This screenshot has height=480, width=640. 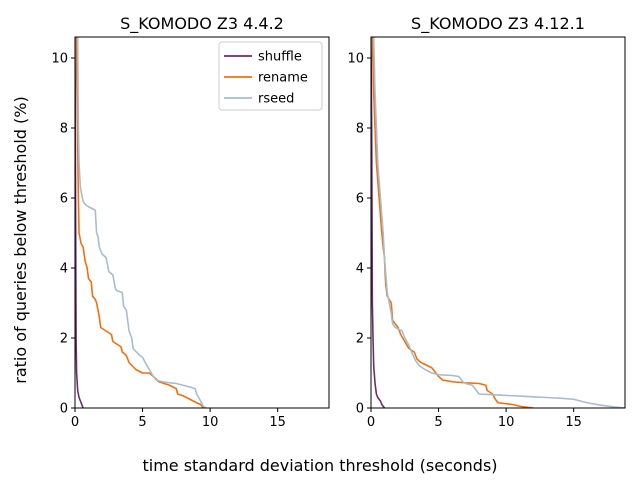 What do you see at coordinates (355, 59) in the screenshot?
I see `y-tick-label-right: 10` at bounding box center [355, 59].